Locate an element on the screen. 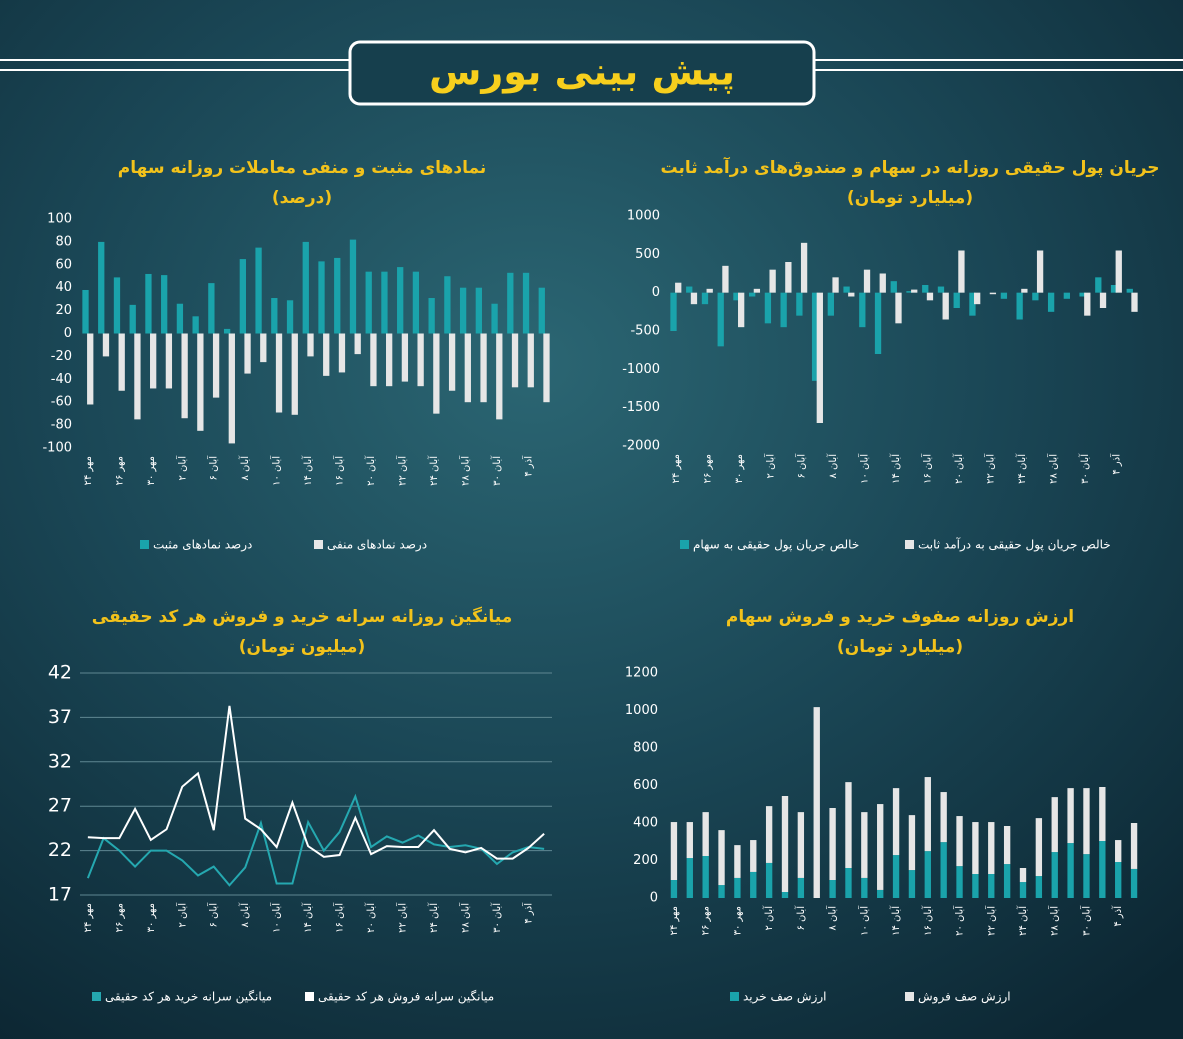 This screenshot has width=1183, height=1039. y-tick-label: -60 is located at coordinates (61, 402).